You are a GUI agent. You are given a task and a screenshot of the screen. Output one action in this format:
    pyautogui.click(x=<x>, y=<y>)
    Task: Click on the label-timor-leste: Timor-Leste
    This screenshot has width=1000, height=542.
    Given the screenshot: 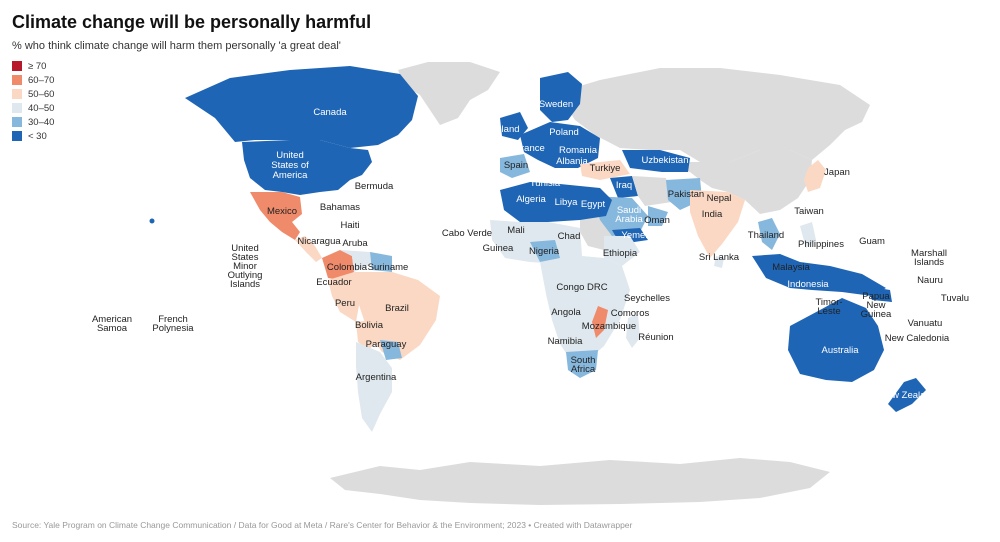 What is the action you would take?
    pyautogui.click(x=828, y=307)
    